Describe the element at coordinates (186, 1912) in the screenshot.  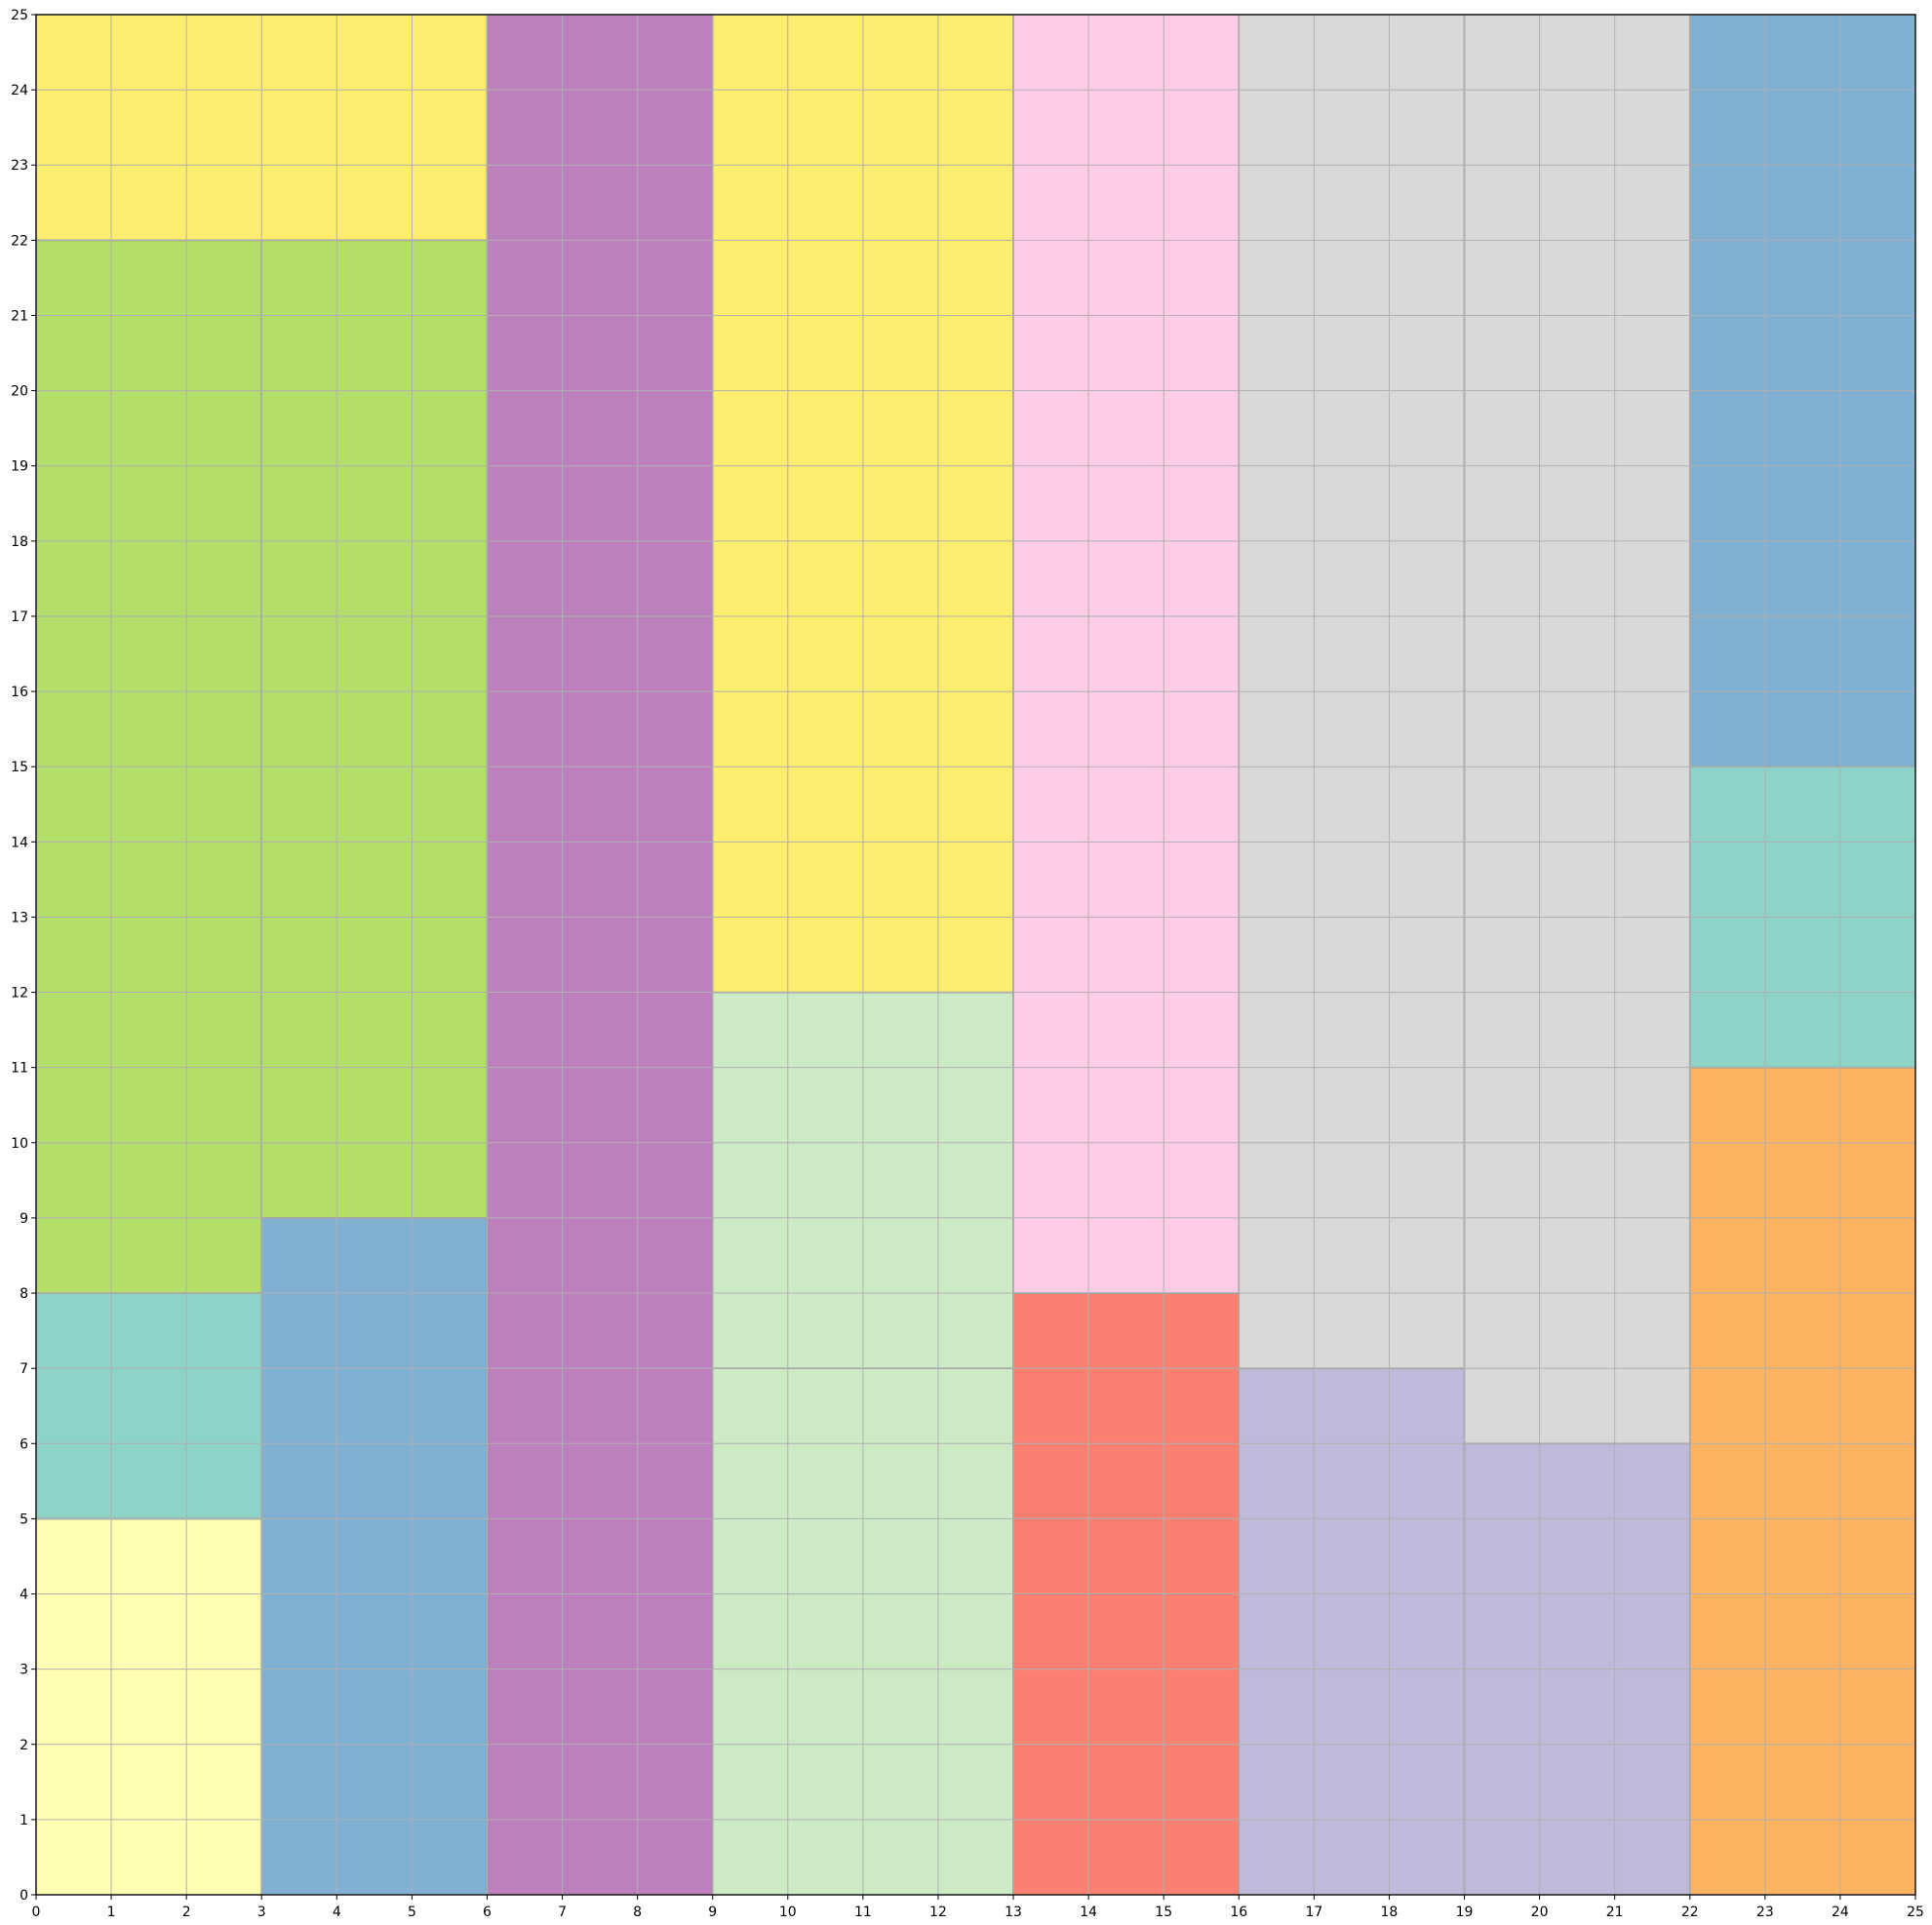
I see `x-tick-label: 2` at that location.